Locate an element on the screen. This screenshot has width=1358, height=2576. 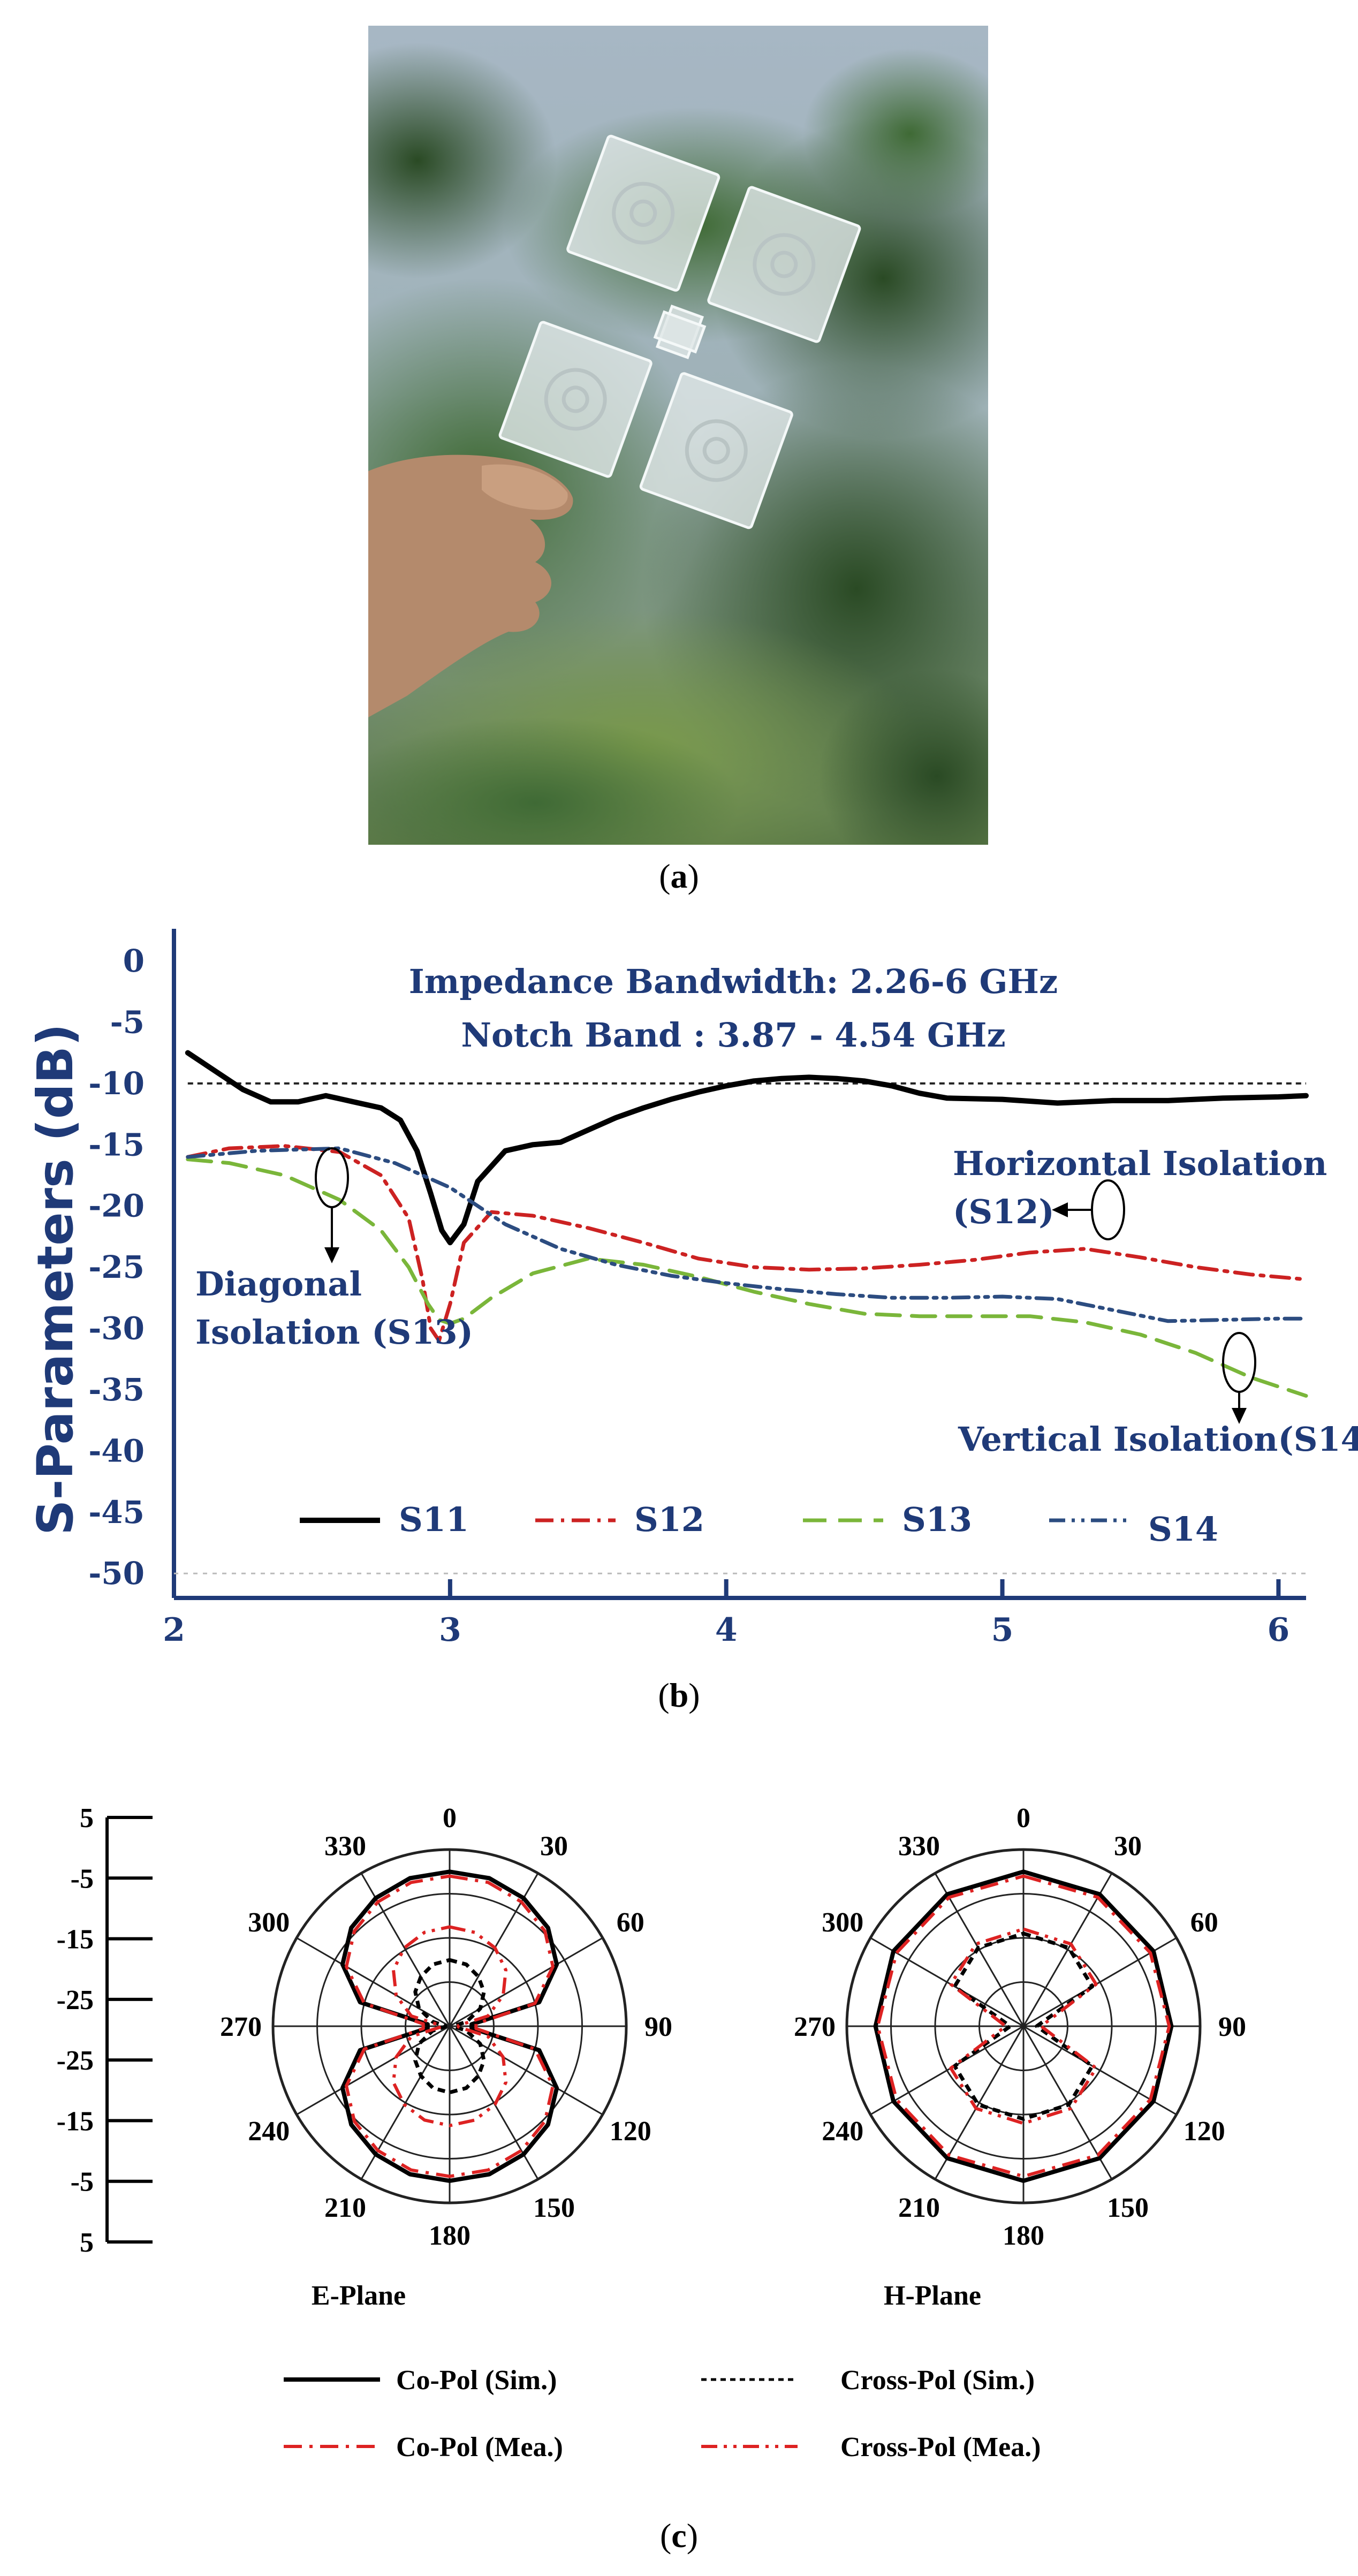
series-line-s12 is located at coordinates (747, 1243).